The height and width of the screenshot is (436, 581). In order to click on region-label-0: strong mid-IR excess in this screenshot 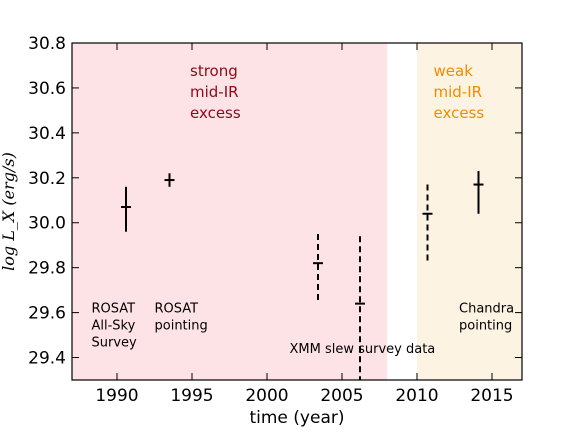, I will do `click(215, 92)`.